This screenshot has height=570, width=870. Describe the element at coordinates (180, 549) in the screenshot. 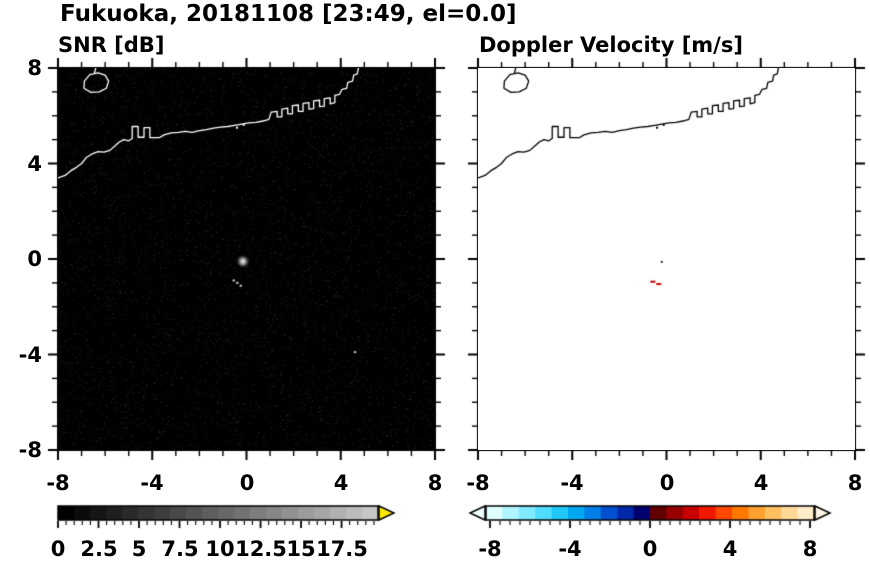

I see `snr-colorbar-tick-label: 7.5` at that location.